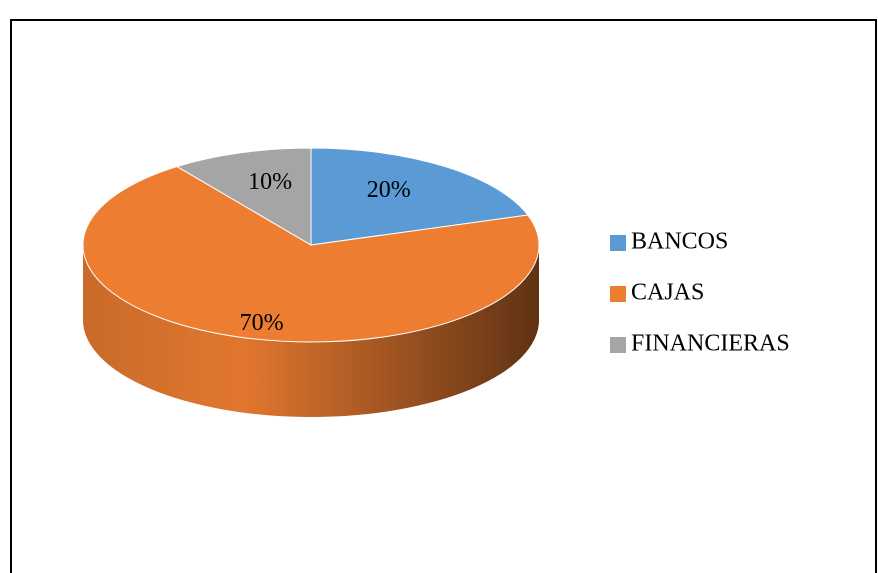  Describe the element at coordinates (270, 182) in the screenshot. I see `data-label: 10%` at that location.